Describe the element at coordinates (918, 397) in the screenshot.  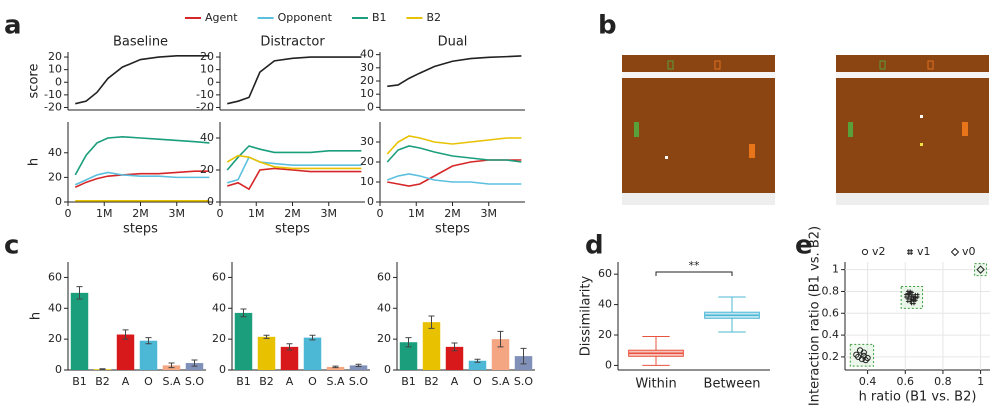
I see `x-axis-label: h ratio (B1 vs. B2)` at that location.